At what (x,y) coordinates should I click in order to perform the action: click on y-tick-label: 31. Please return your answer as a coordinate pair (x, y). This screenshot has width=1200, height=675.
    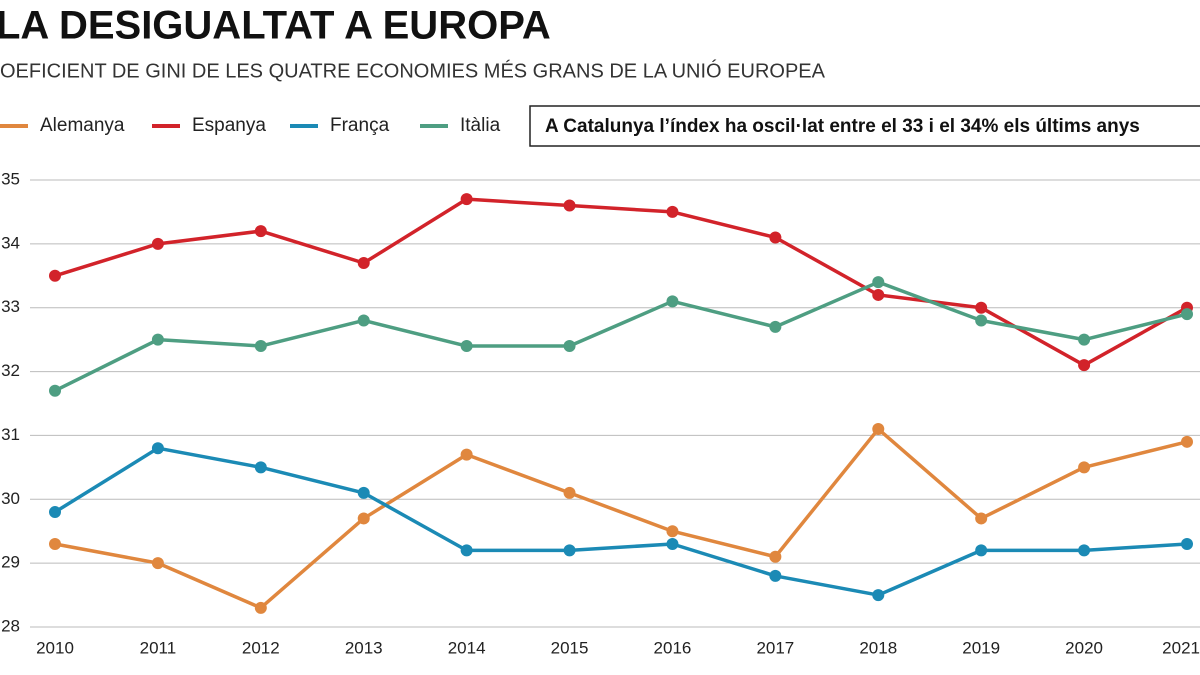
    Looking at the image, I should click on (10, 434).